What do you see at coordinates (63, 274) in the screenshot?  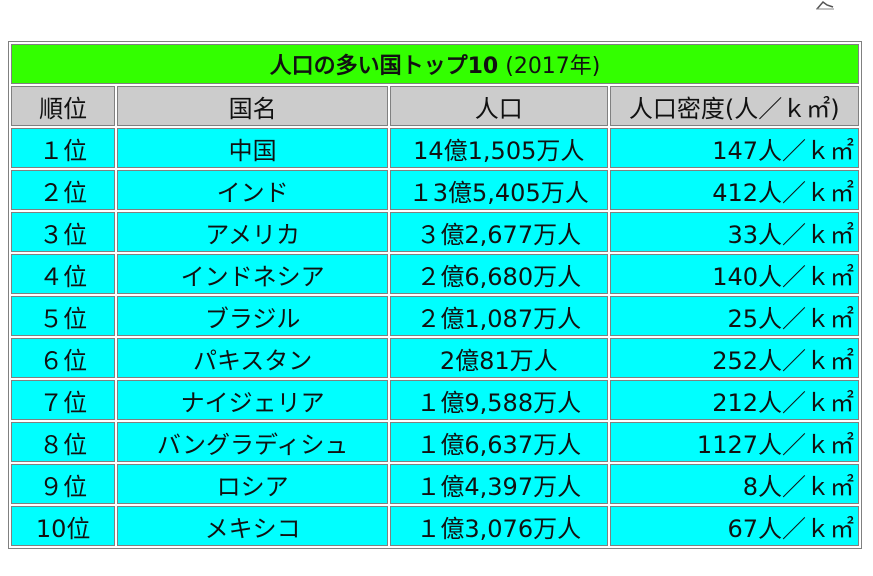 I see `rank-cell: ４位` at bounding box center [63, 274].